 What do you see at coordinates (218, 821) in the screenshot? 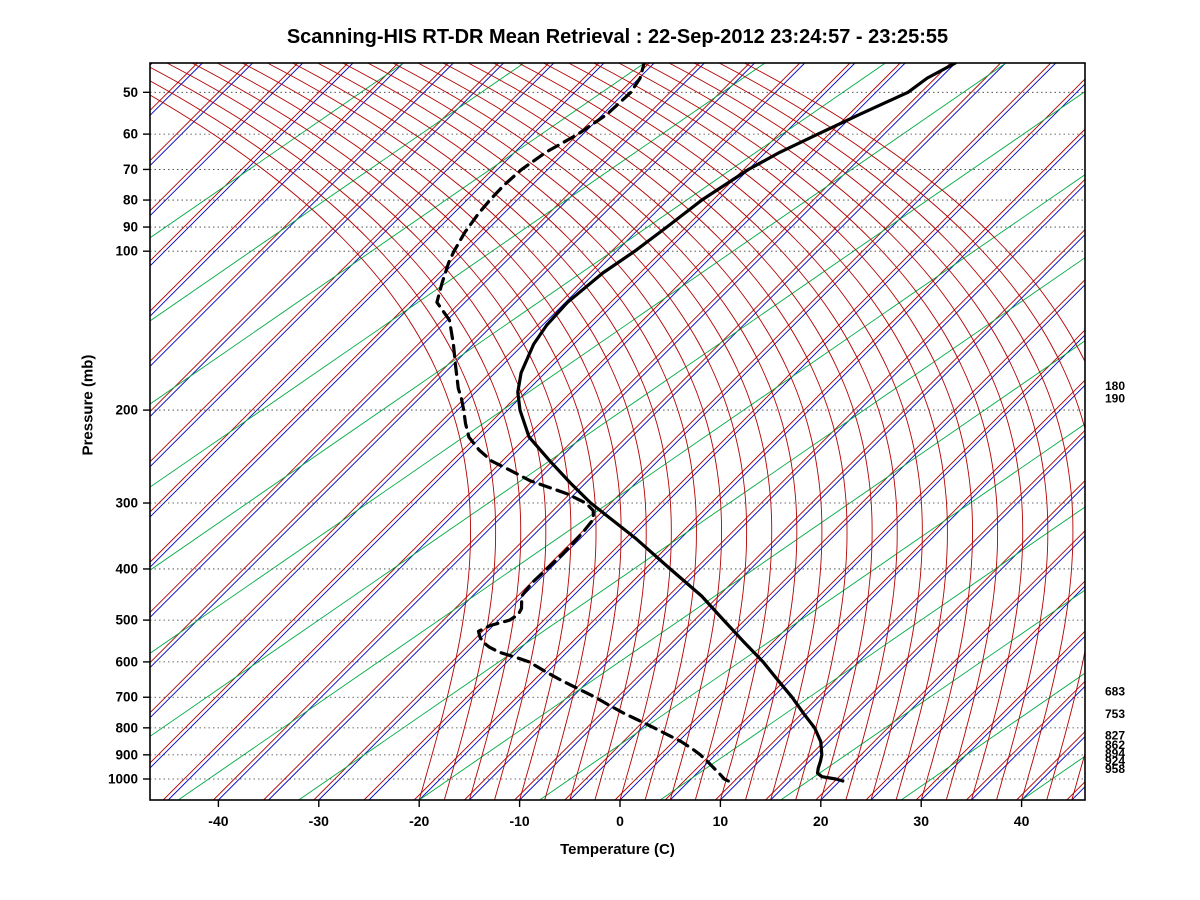
I see `temp-tick-label: -40` at bounding box center [218, 821].